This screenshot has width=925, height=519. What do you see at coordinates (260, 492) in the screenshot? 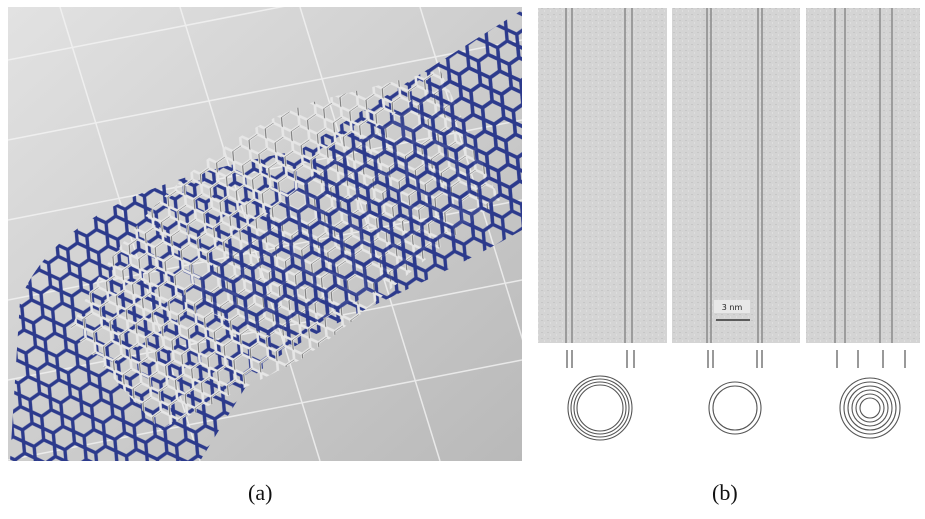
I see `panel-label: (a)` at bounding box center [260, 492].